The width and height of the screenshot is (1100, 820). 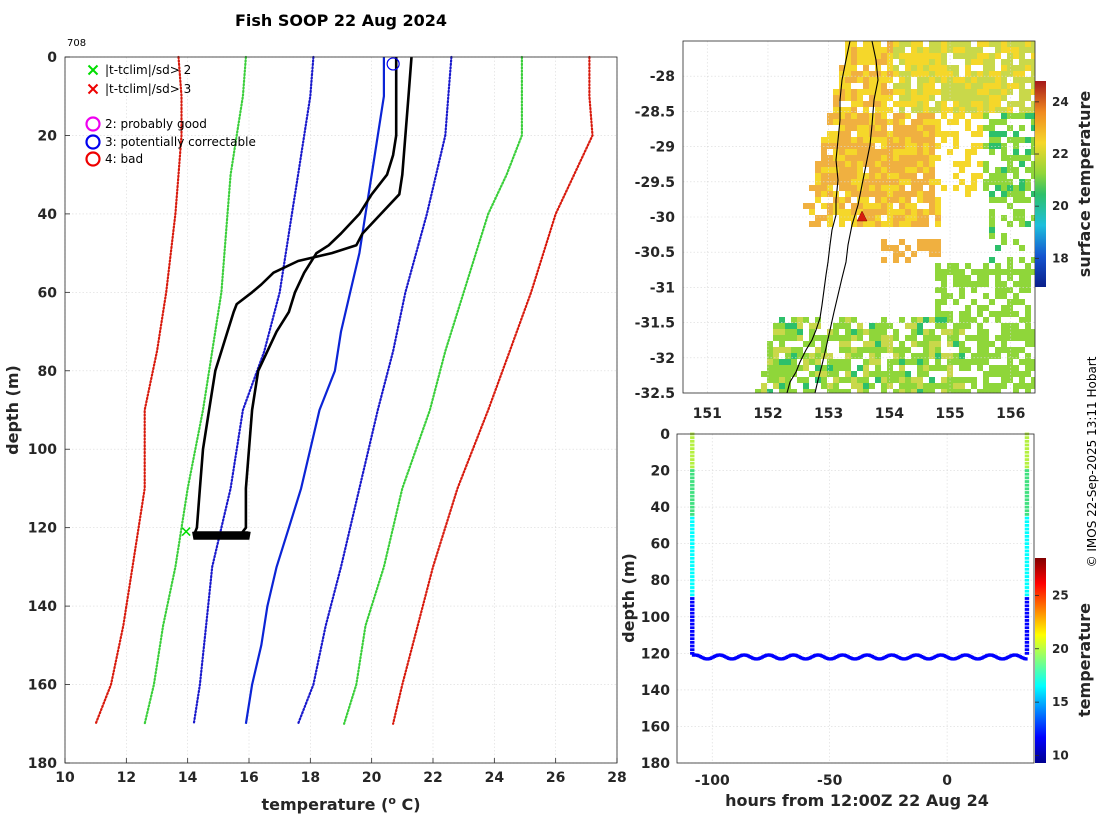 I want to click on map-x-tick-label: 153, so click(x=828, y=414).